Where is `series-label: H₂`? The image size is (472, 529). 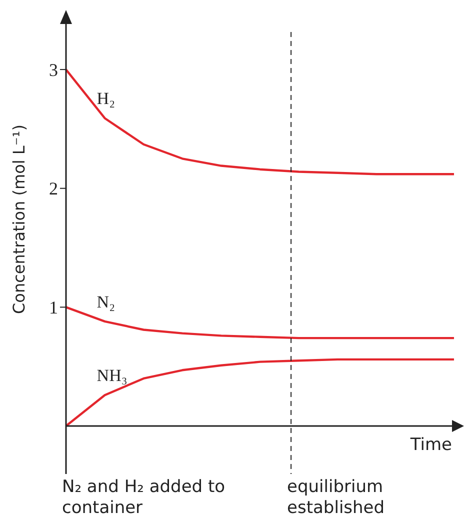
series-label: H₂ is located at coordinates (106, 98).